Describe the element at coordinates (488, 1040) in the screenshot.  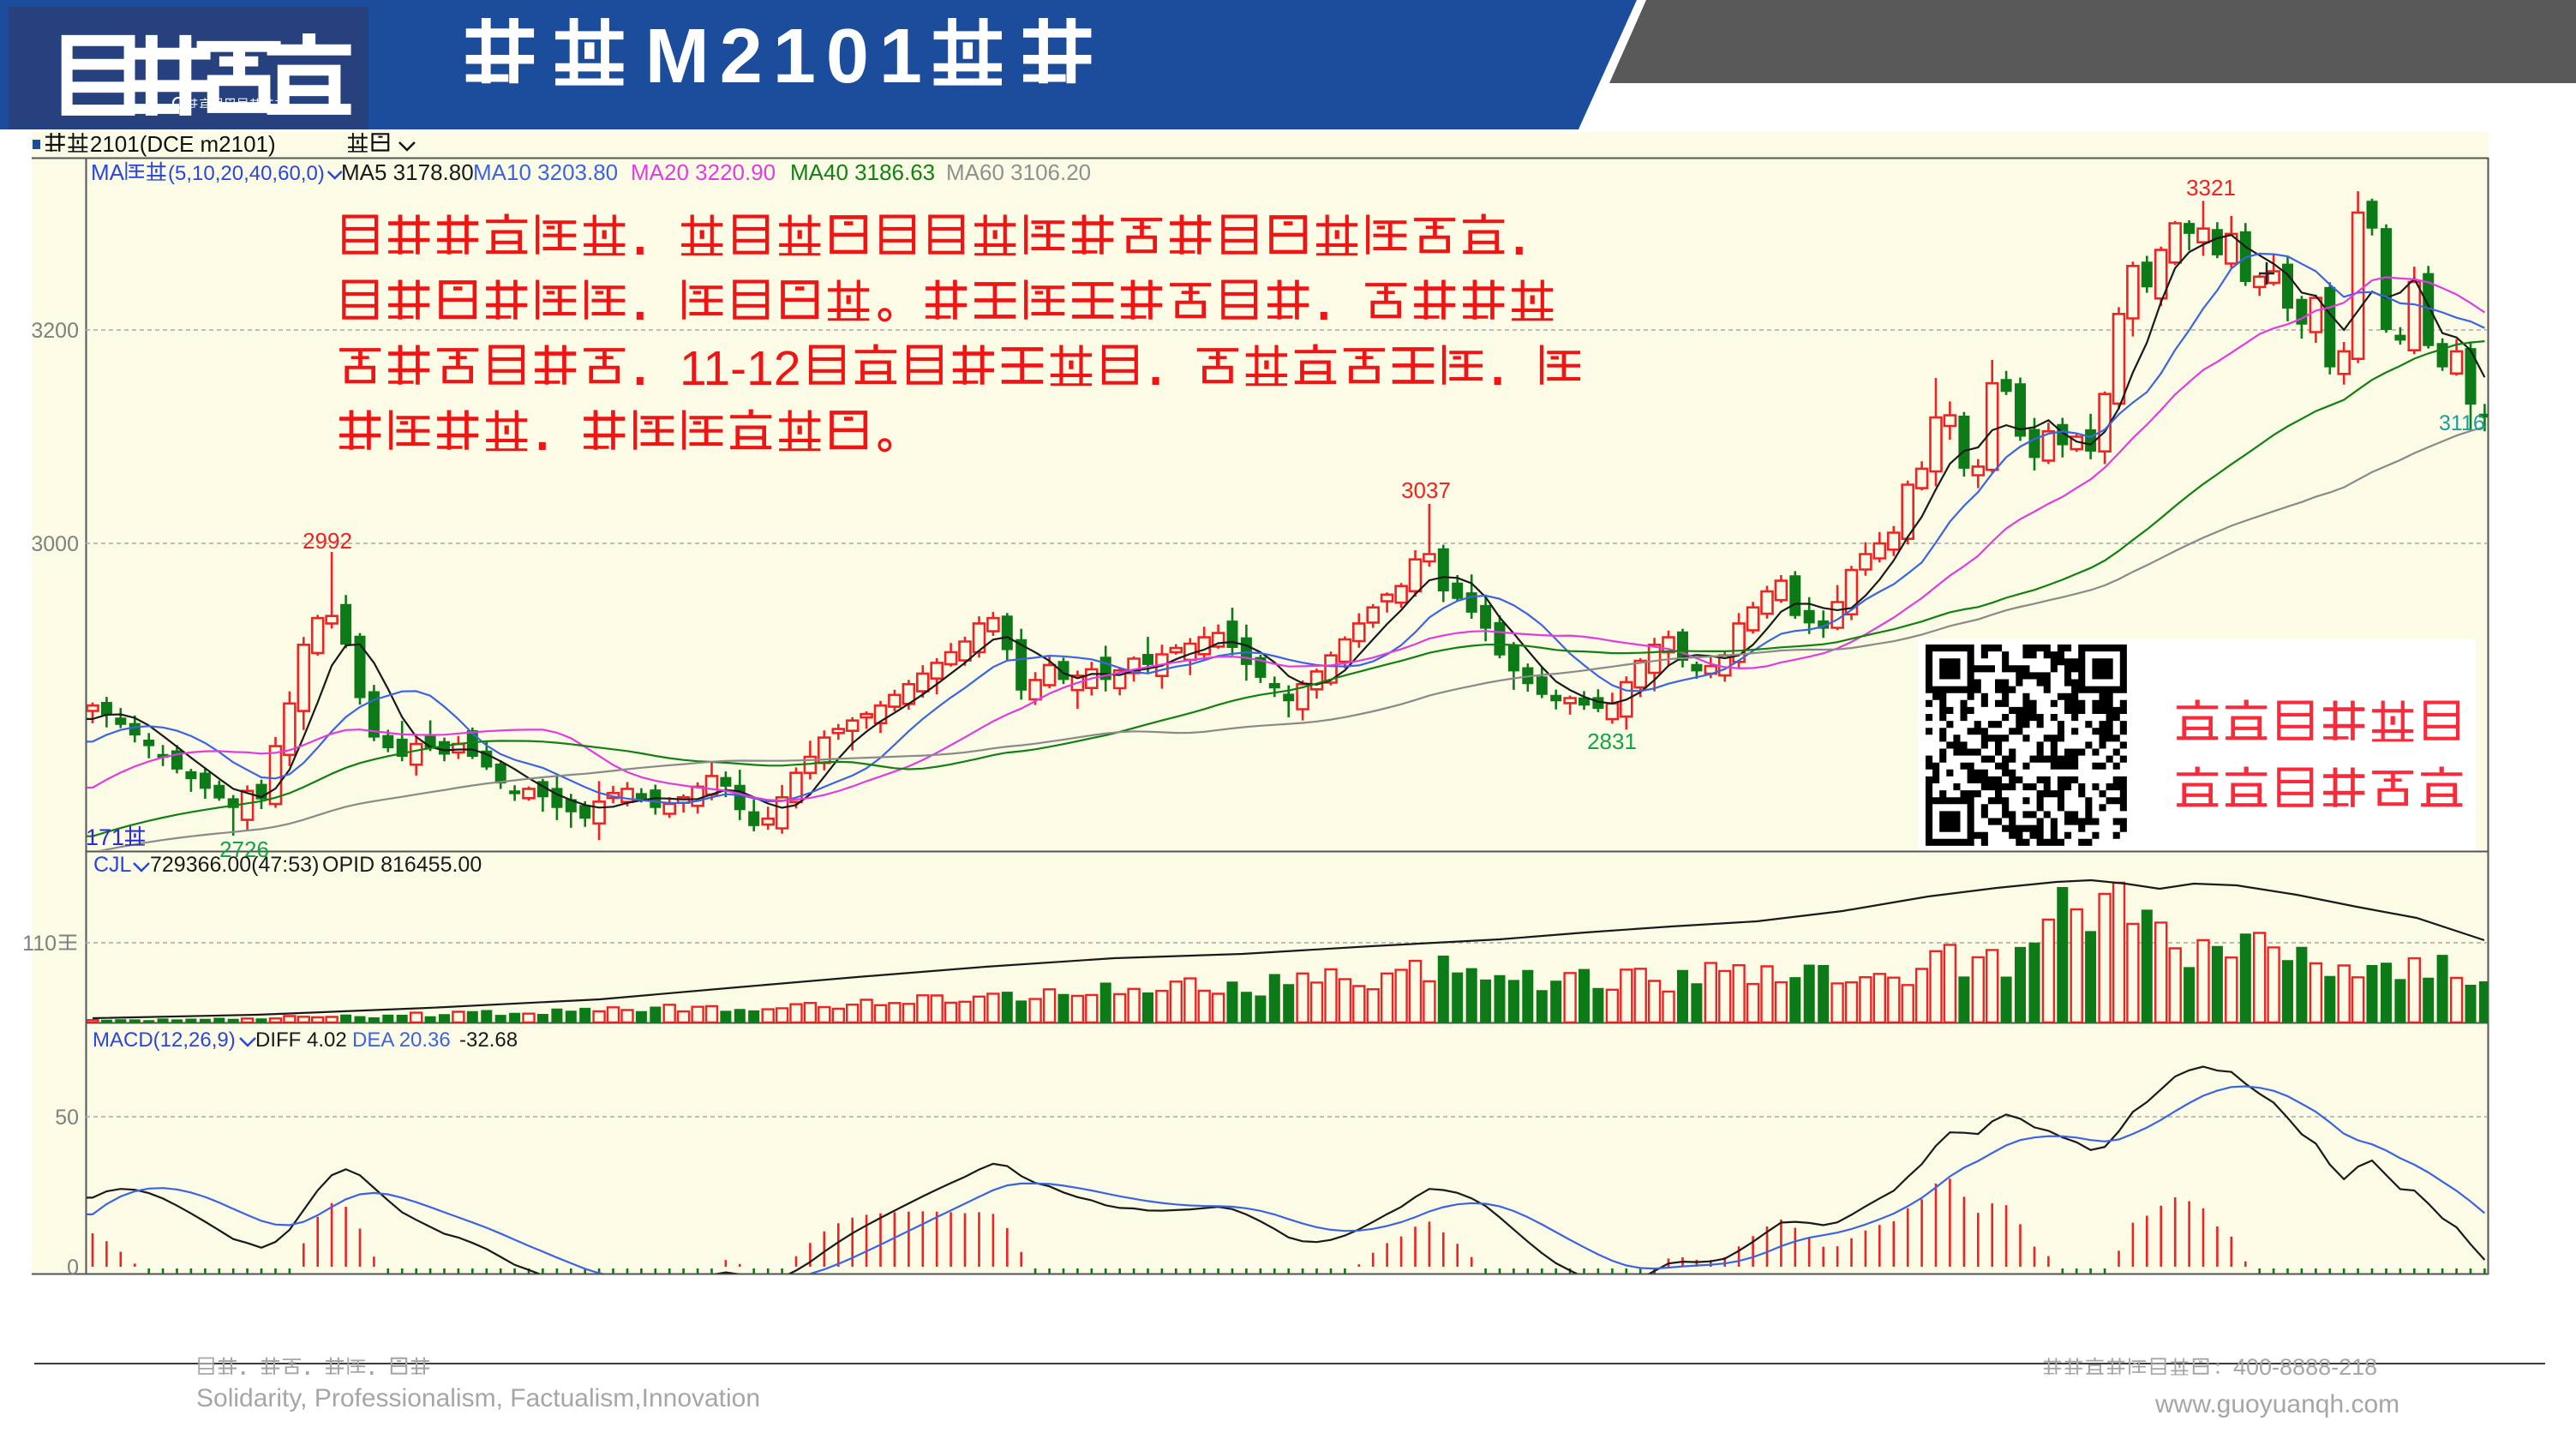
I see `svg-text: -32.68` at that location.